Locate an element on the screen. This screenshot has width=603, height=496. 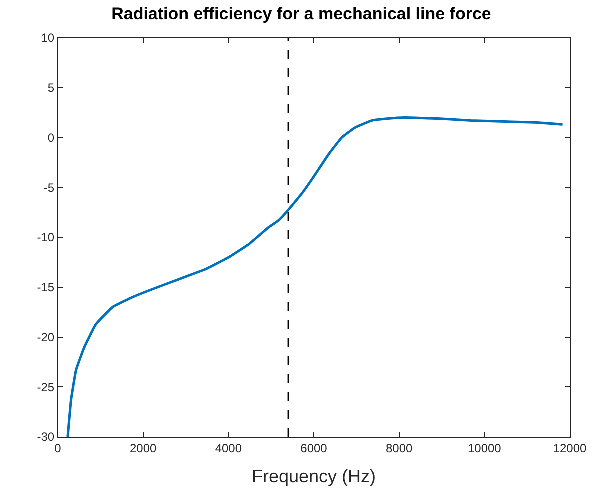
x-tick-label: 8000 is located at coordinates (399, 448).